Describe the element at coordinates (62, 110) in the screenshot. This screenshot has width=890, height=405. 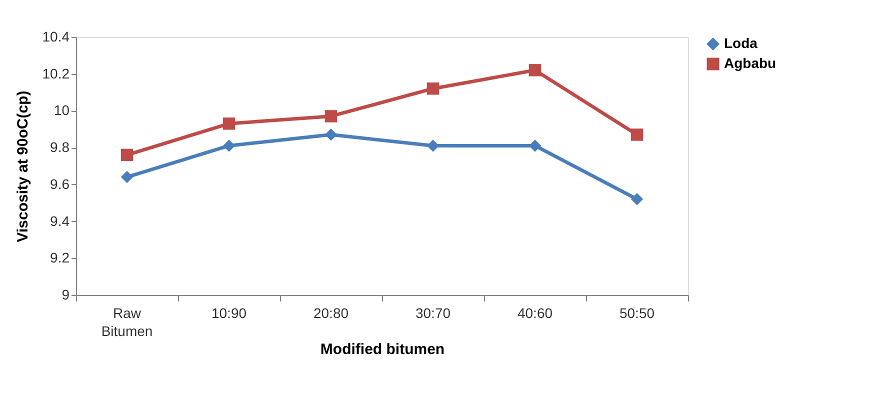
I see `y-tick-label: 10` at that location.